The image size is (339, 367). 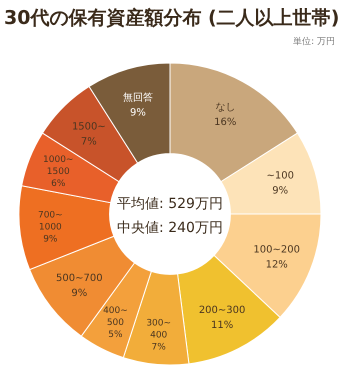 What do you see at coordinates (277, 265) in the screenshot?
I see `data-label: 12%` at bounding box center [277, 265].